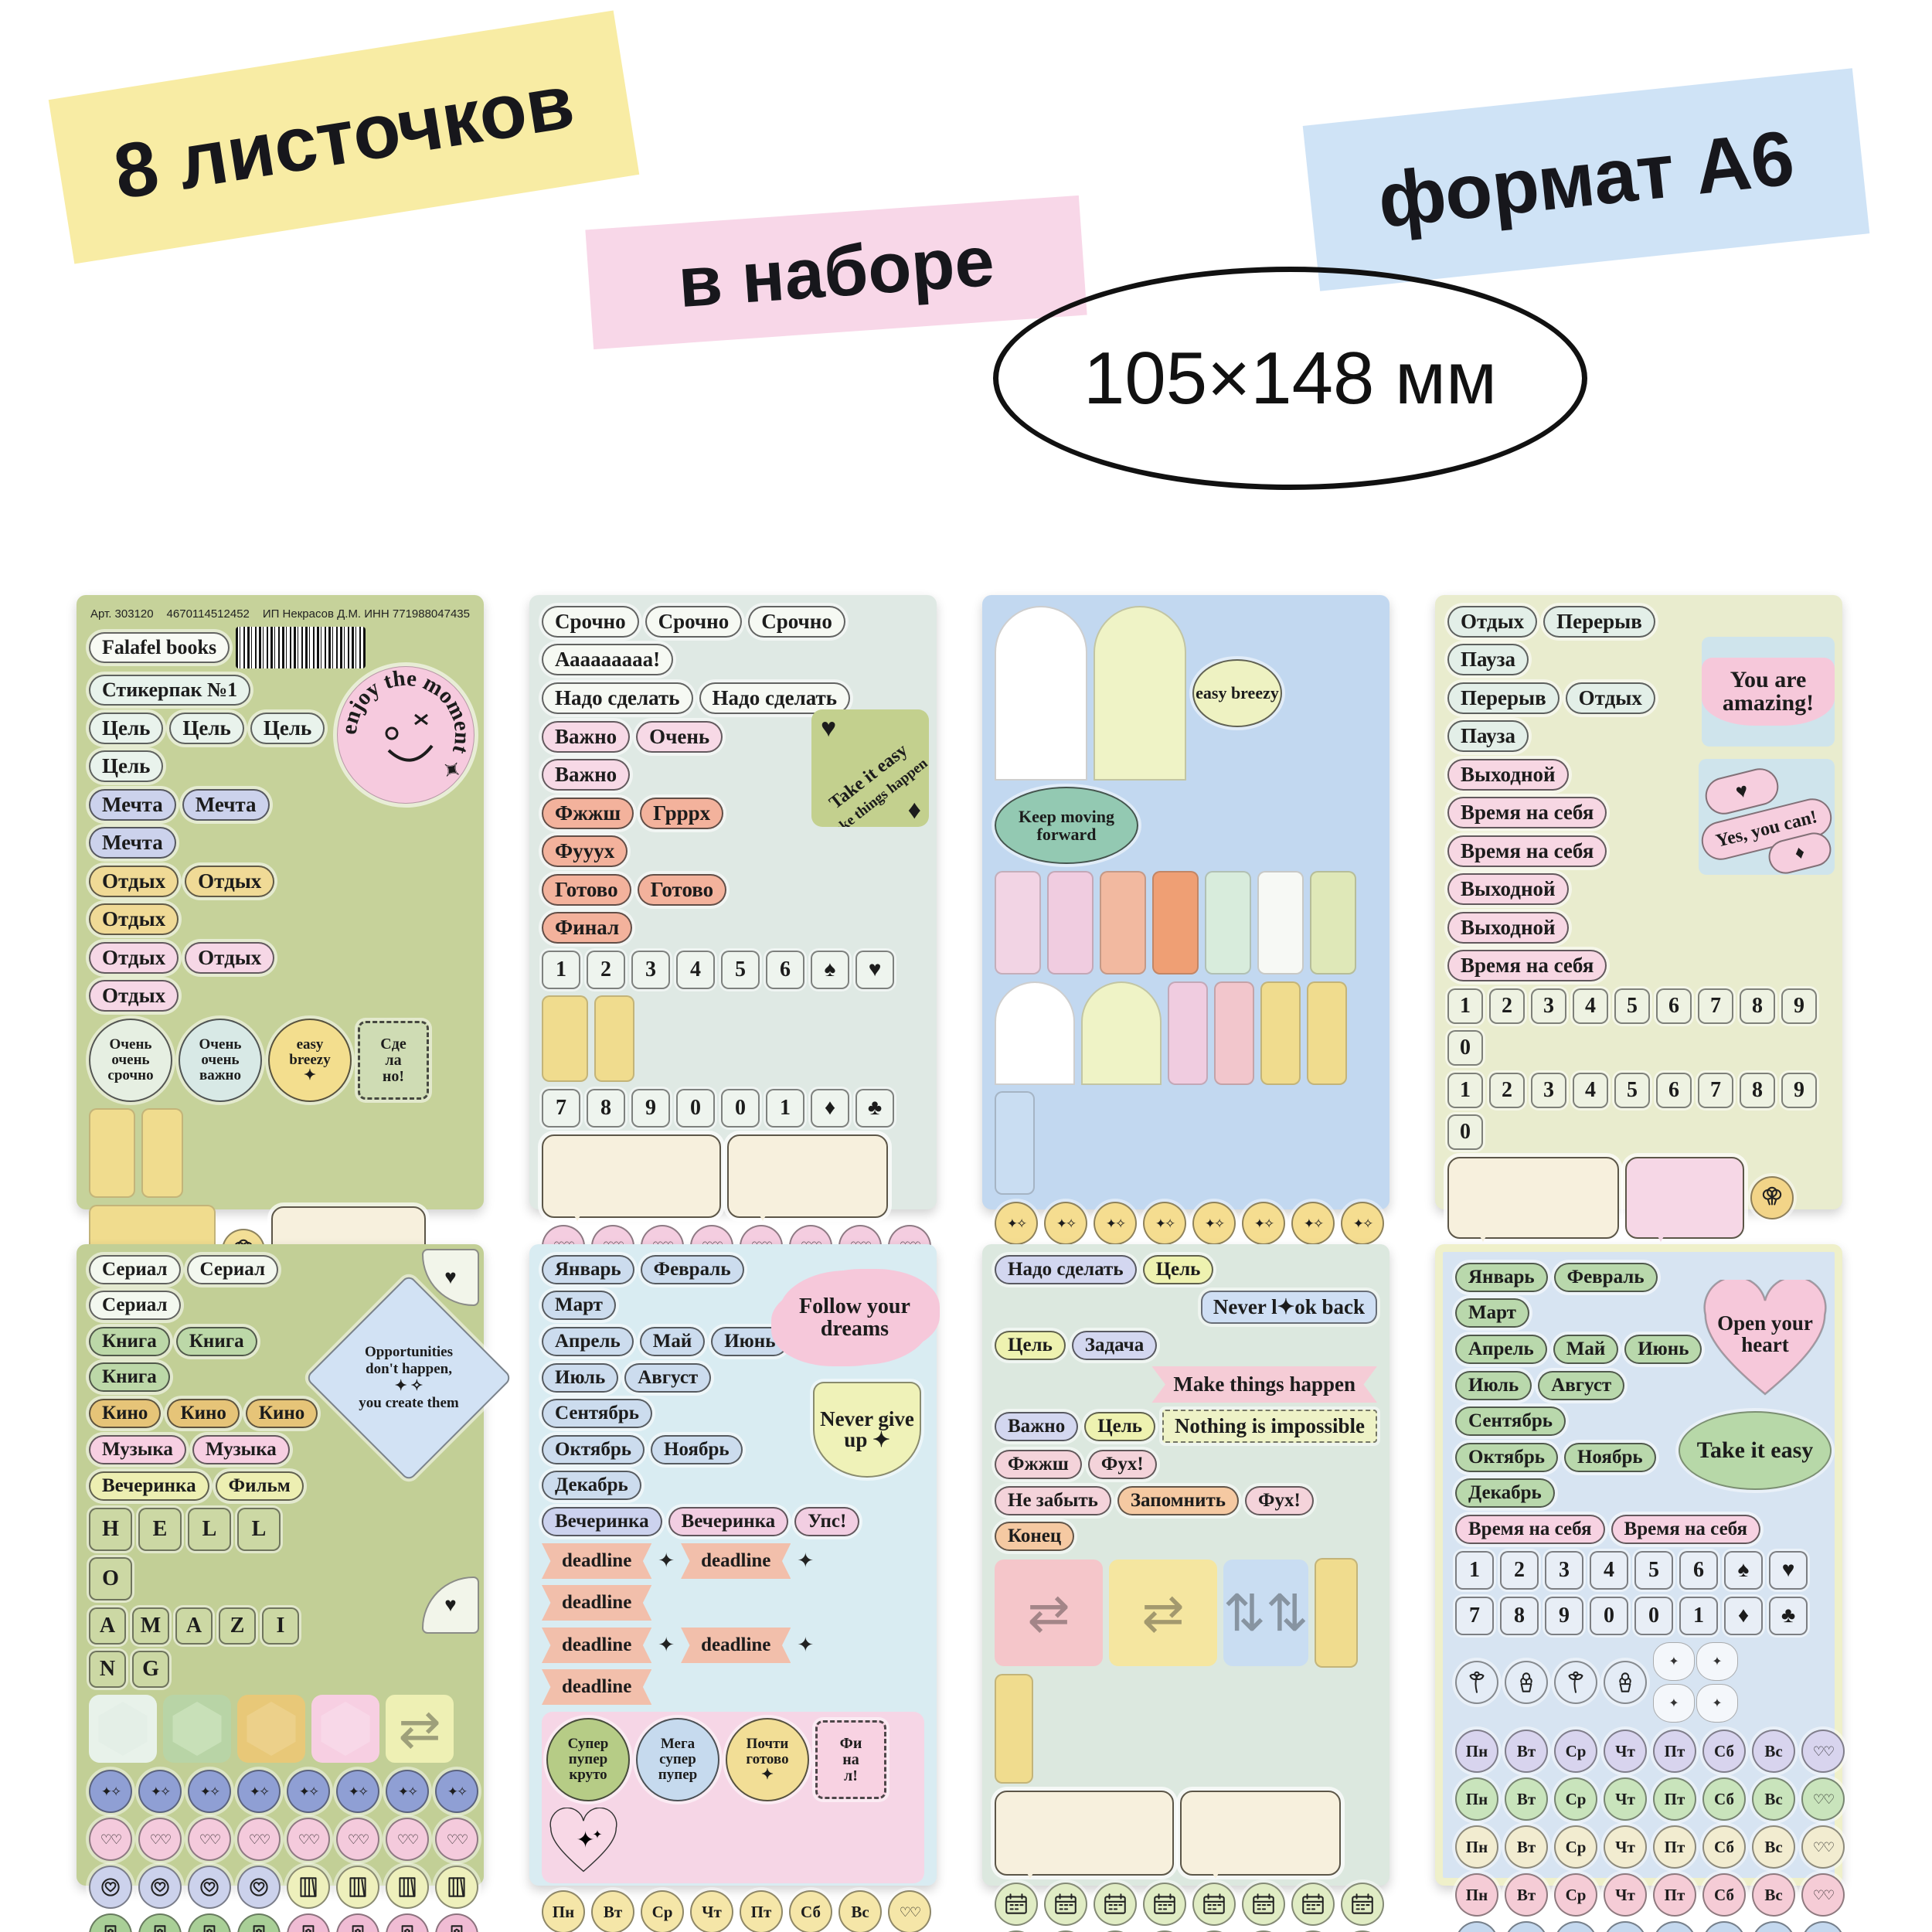 The width and height of the screenshot is (1932, 1932). Describe the element at coordinates (1066, 1269) in the screenshot. I see `sticker-pill: Надо сделать` at that location.